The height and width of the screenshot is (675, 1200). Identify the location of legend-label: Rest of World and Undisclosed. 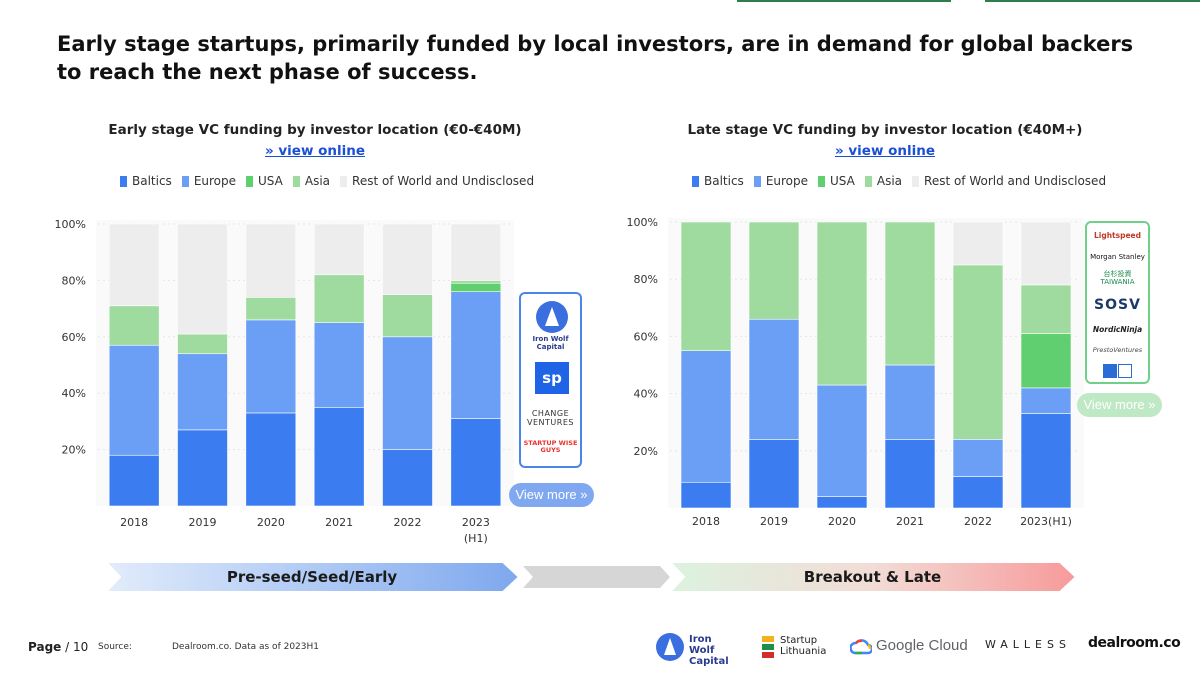
(1015, 181).